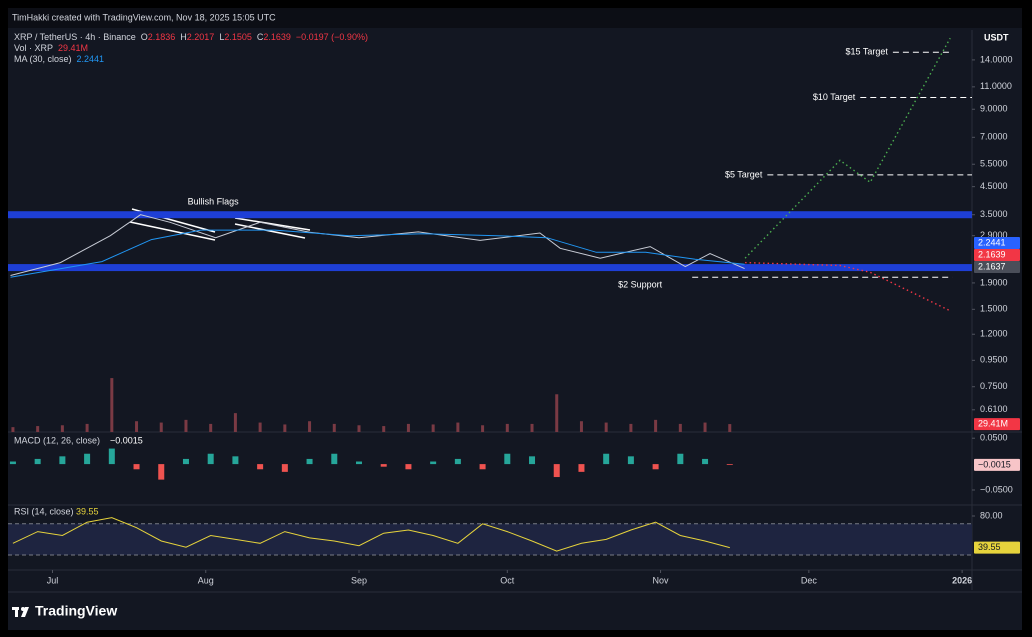 The image size is (1032, 637). Describe the element at coordinates (994, 164) in the screenshot. I see `y-tick-label: 5.5000` at that location.